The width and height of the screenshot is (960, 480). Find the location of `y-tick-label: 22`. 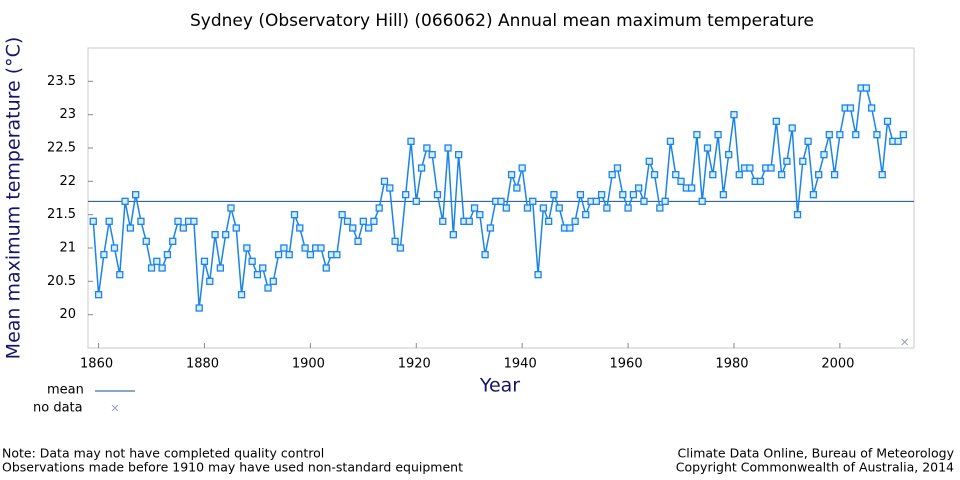

y-tick-label: 22 is located at coordinates (67, 181).